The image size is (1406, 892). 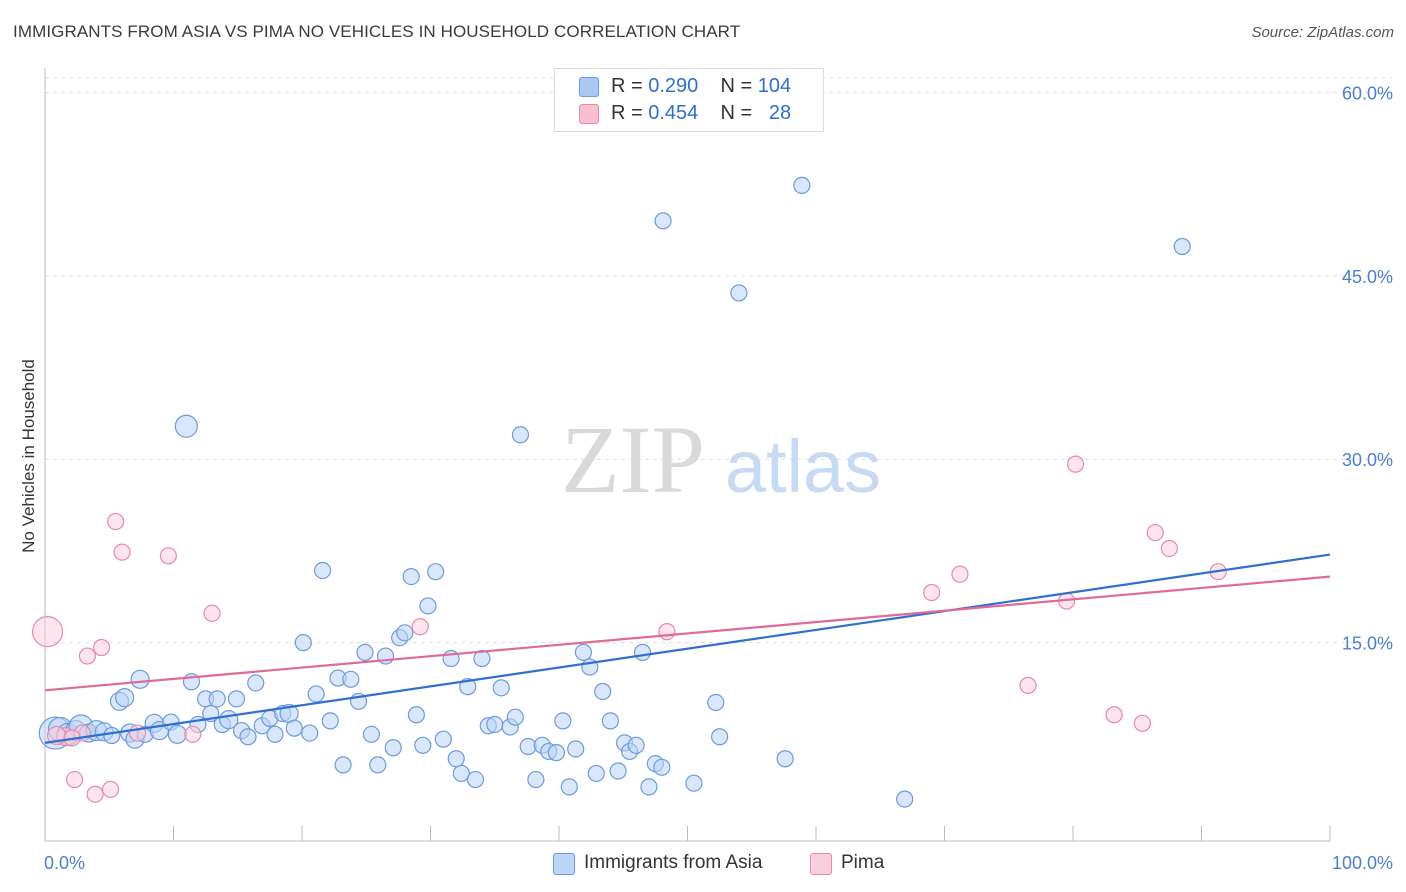 I want to click on stats-legend: R = 0.290 N = 104 R = 0.454 N = 28, so click(x=689, y=100).